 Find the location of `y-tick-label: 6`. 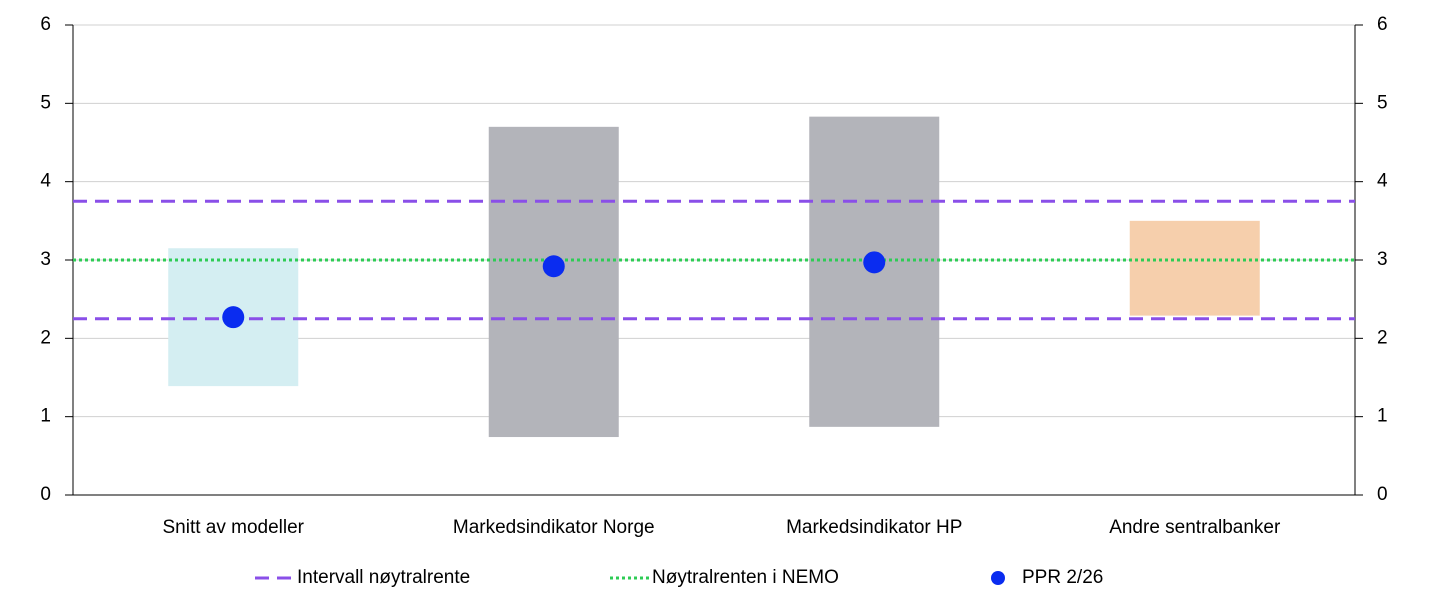

y-tick-label: 6 is located at coordinates (45, 24).